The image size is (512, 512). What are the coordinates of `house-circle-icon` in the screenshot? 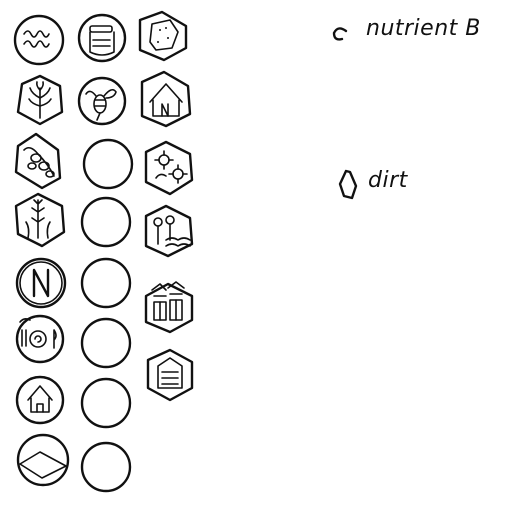 It's located at (40, 400).